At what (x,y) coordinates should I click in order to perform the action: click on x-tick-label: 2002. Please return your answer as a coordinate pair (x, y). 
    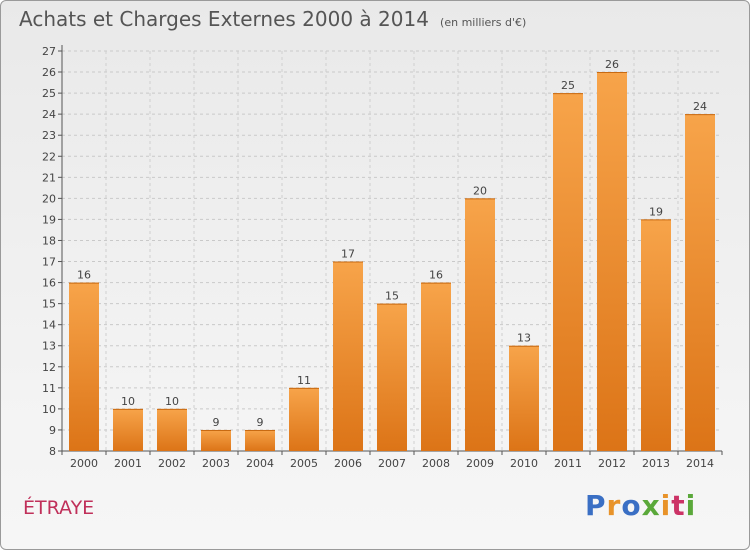
    Looking at the image, I should click on (172, 463).